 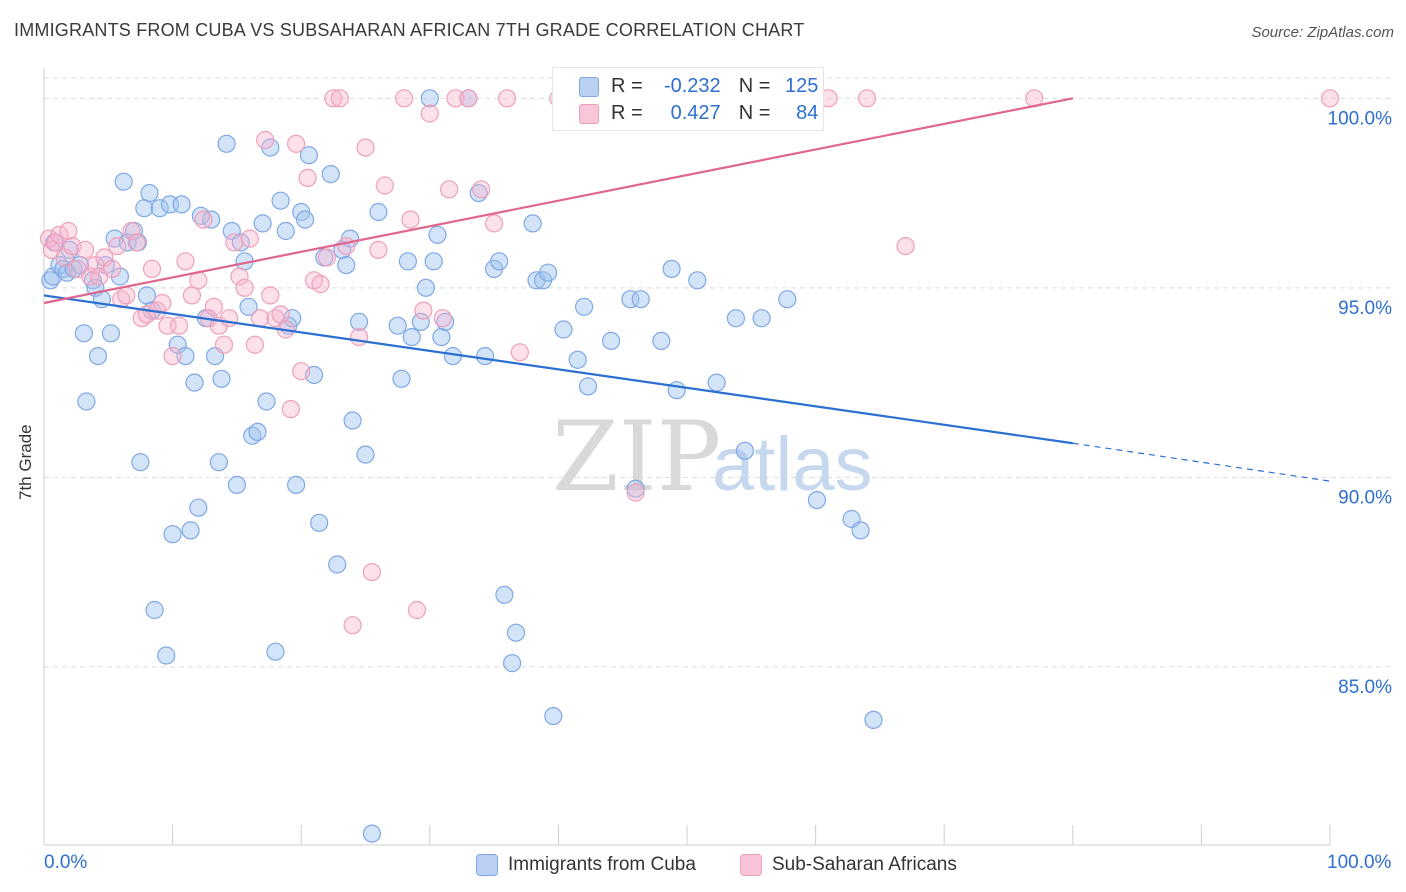 What do you see at coordinates (1359, 862) in the screenshot?
I see `x-tick-label-right: 100.0%` at bounding box center [1359, 862].